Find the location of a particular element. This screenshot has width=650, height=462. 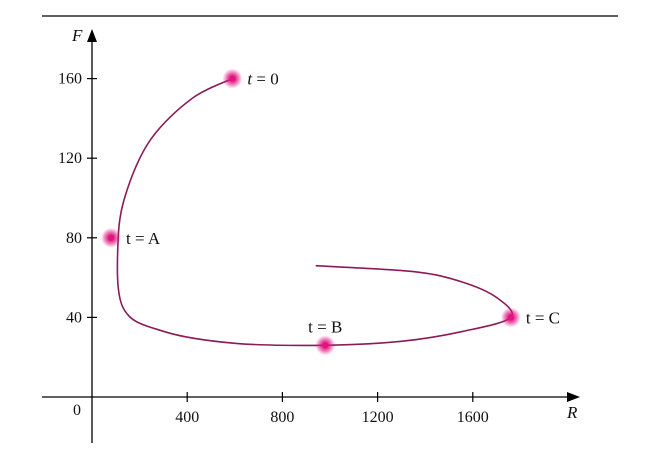

x-tick-label: 1600 is located at coordinates (473, 417).